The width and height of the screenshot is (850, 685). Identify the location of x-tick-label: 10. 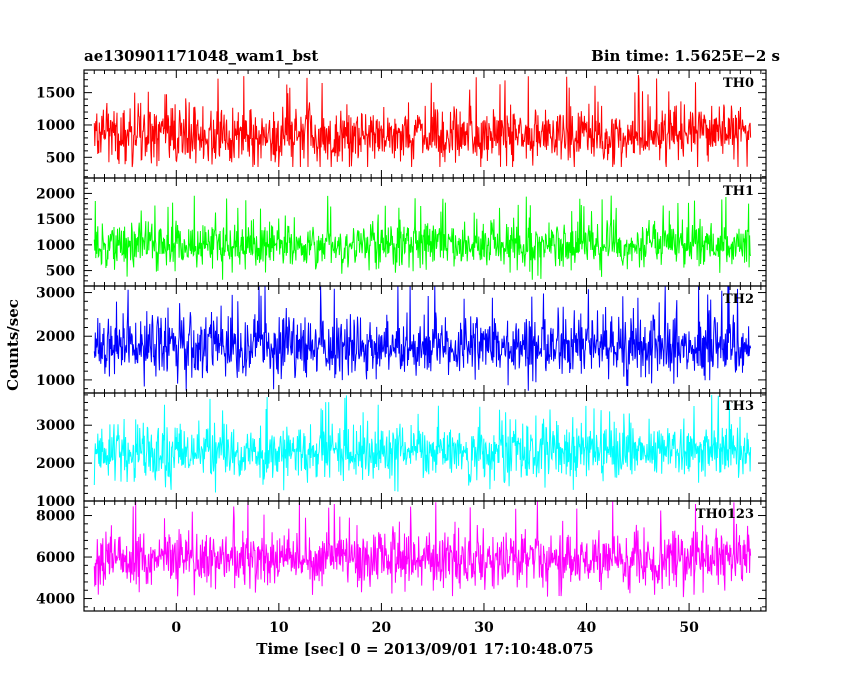
(279, 628).